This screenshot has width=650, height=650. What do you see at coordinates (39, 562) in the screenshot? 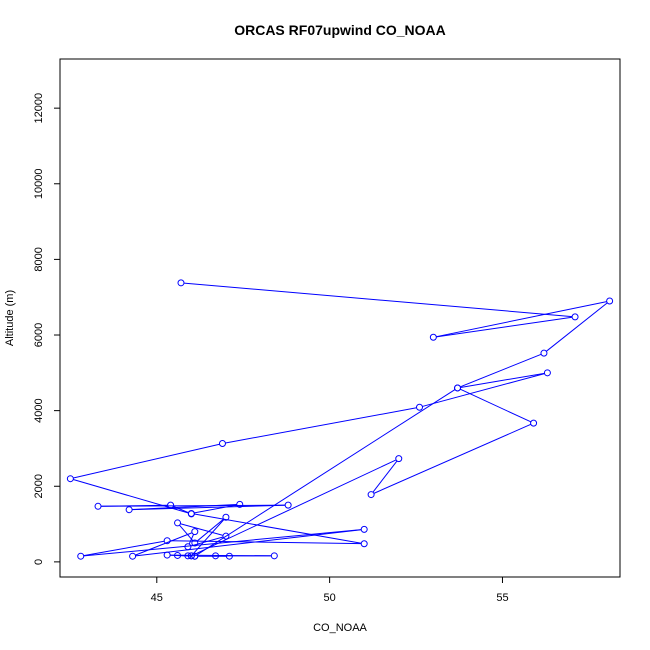
I see `y-tick-label: 0` at bounding box center [39, 562].